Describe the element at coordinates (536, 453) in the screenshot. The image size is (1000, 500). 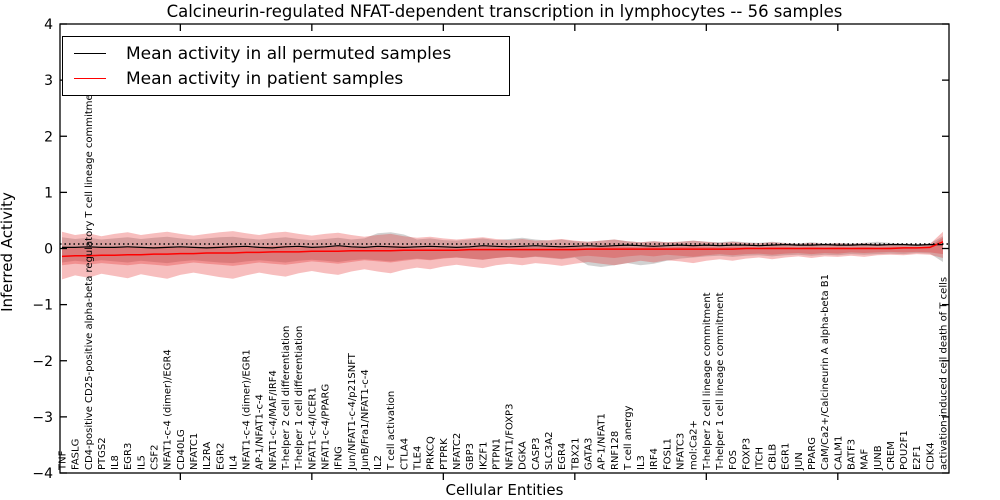
I see `x-tick-label: CASP3` at that location.